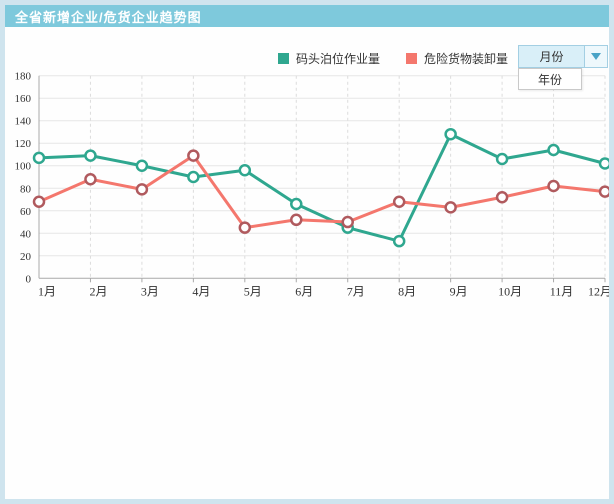 This screenshot has height=504, width=614. I want to click on period-dropdown: 月份 年份, so click(563, 67).